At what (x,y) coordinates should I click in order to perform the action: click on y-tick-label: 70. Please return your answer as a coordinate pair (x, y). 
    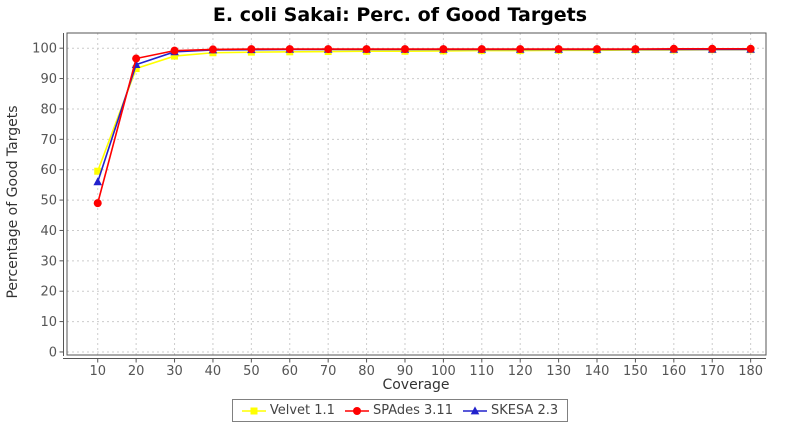
    Looking at the image, I should click on (48, 140).